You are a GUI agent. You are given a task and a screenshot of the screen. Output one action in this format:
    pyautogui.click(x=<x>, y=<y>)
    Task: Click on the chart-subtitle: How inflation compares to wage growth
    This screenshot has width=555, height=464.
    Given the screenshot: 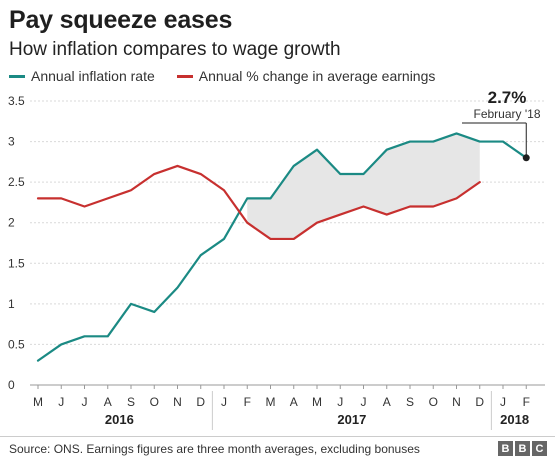 What is the action you would take?
    pyautogui.click(x=175, y=49)
    